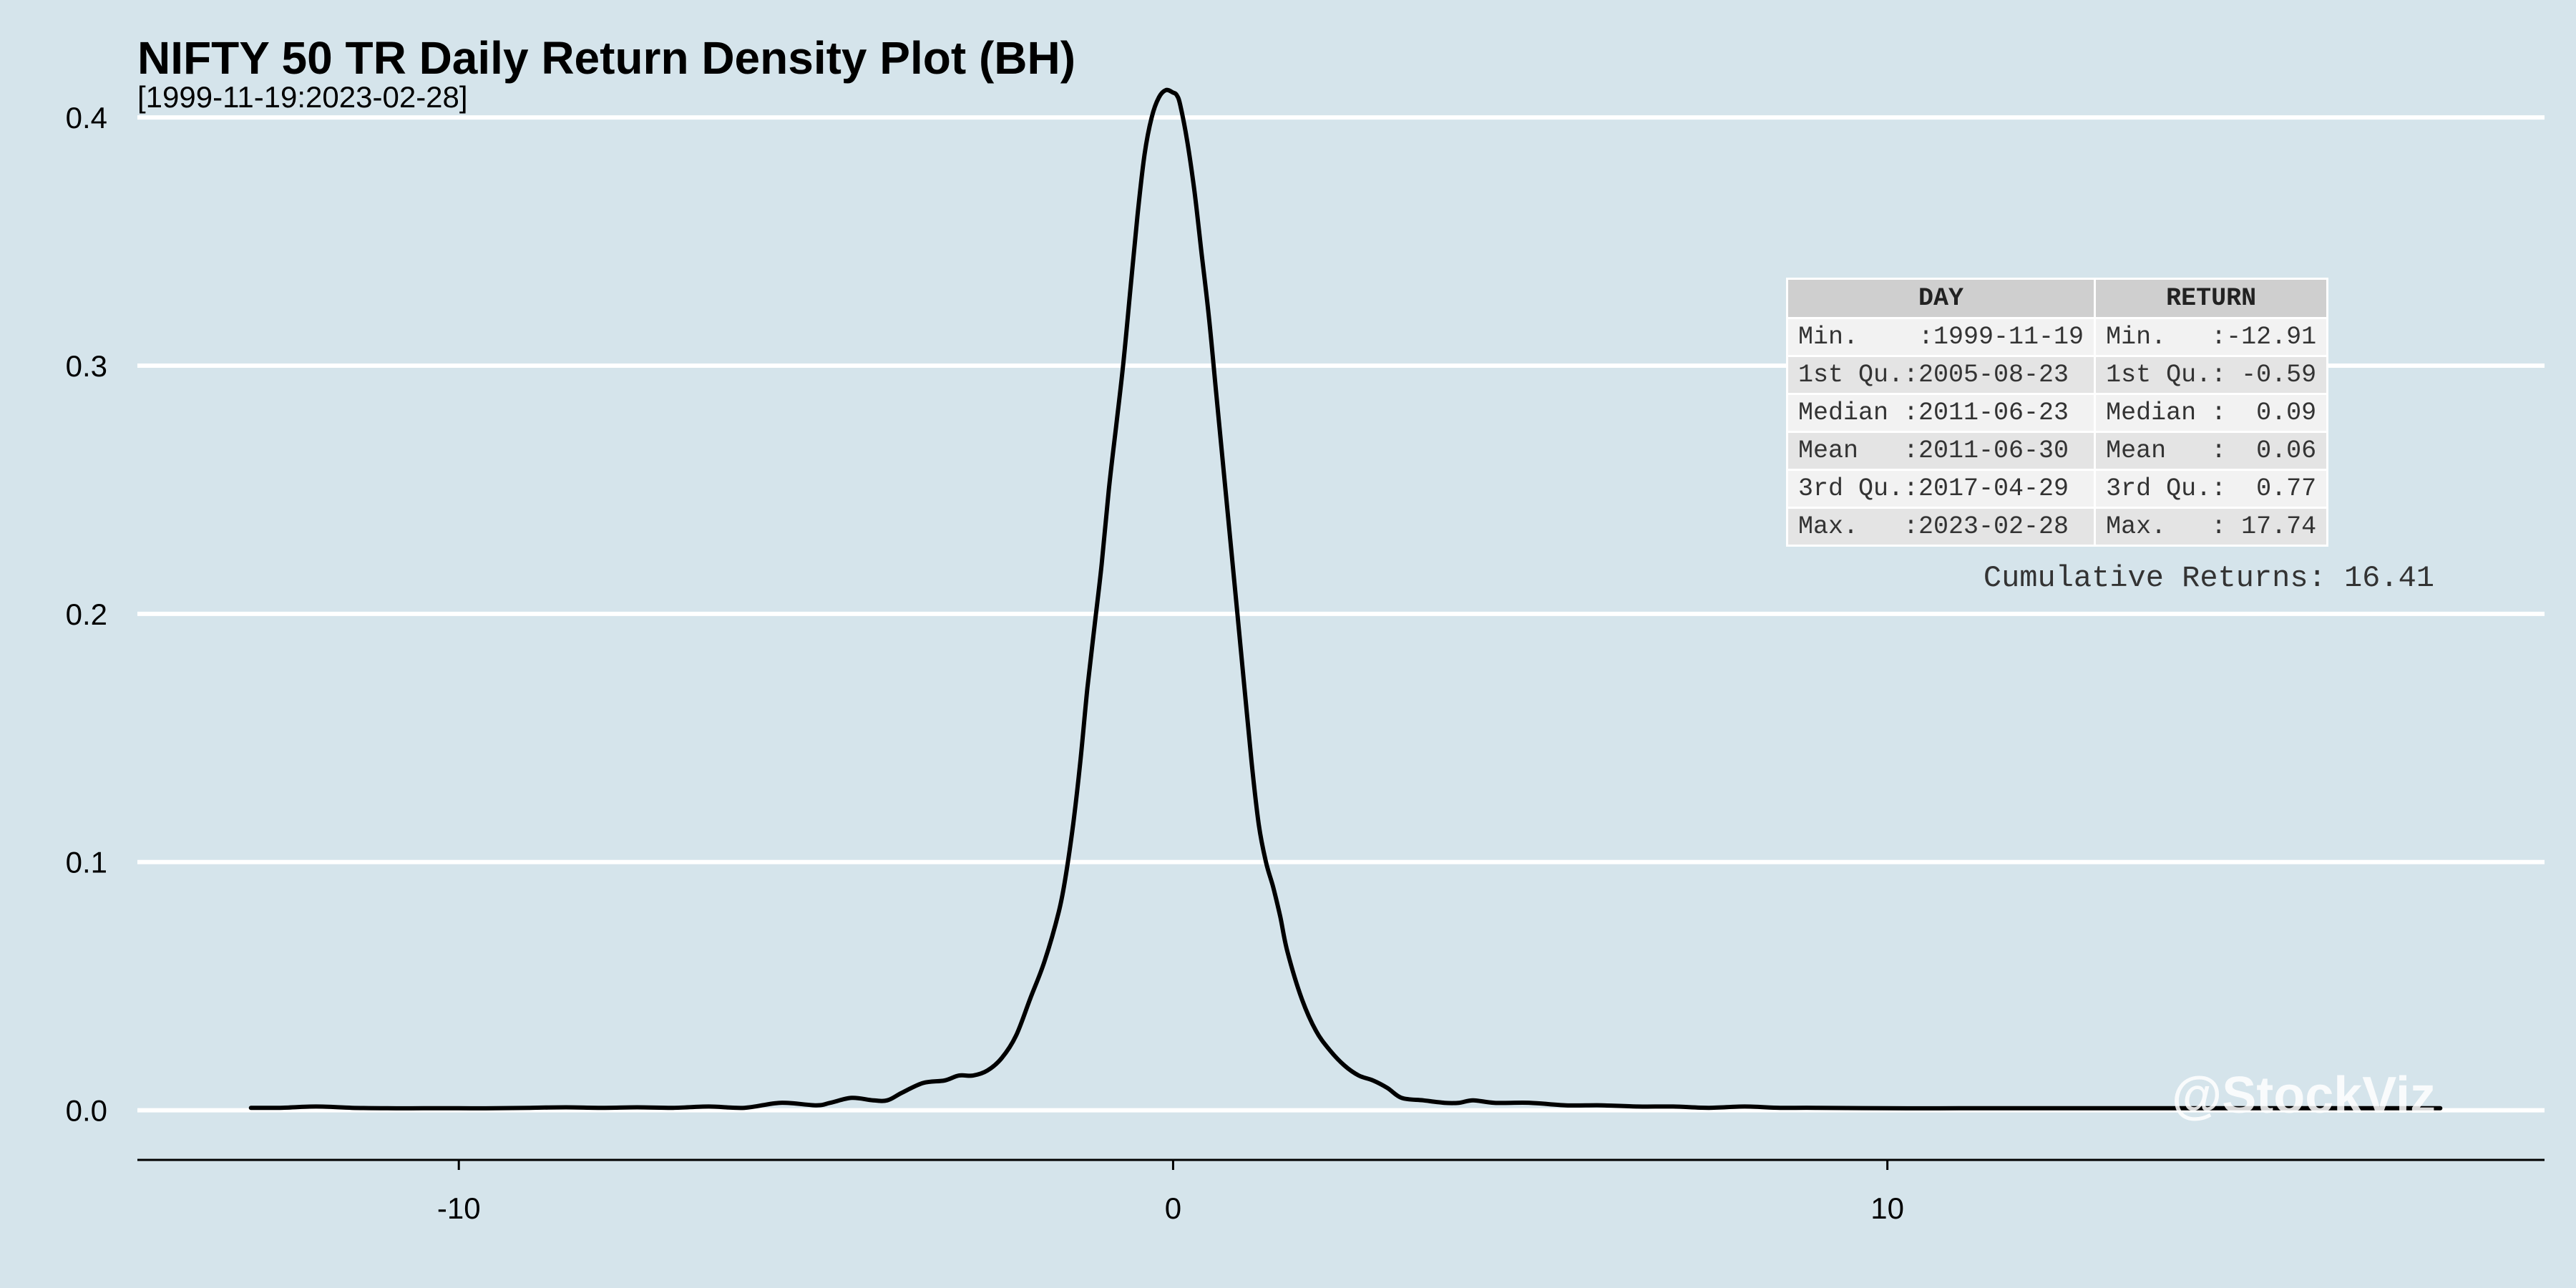 This screenshot has height=1288, width=2576. What do you see at coordinates (1173, 1208) in the screenshot?
I see `x-tick-label: 0` at bounding box center [1173, 1208].